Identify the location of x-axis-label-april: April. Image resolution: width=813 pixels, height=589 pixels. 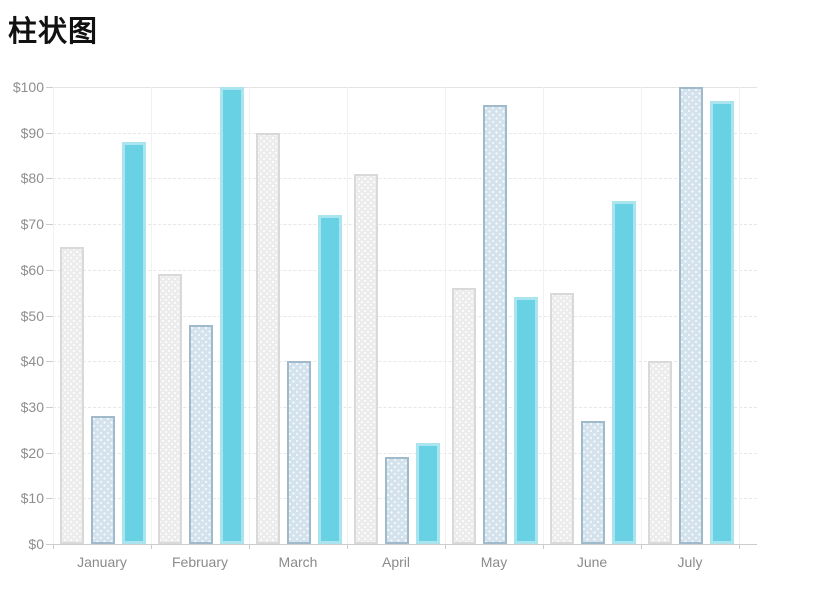
(395, 562).